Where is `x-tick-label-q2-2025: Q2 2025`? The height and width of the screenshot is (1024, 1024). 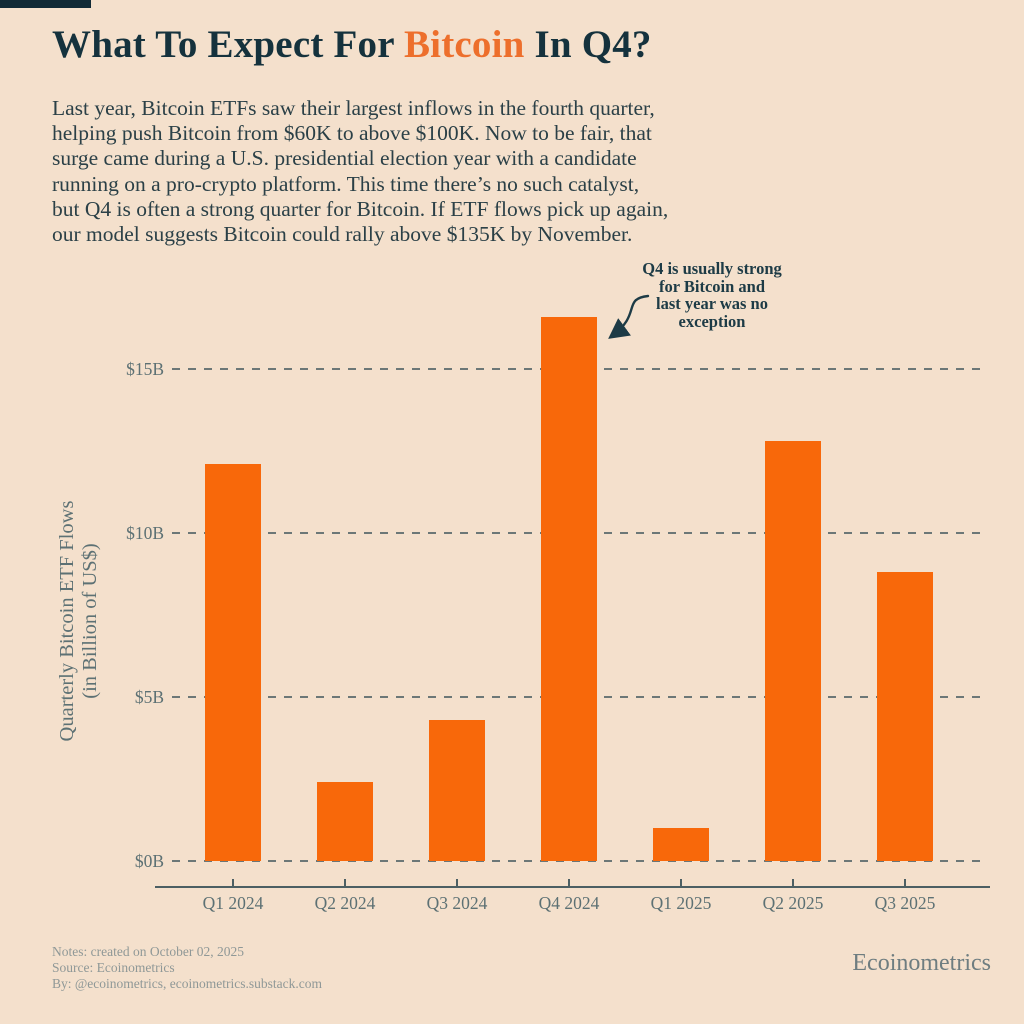 x-tick-label-q2-2025: Q2 2025 is located at coordinates (793, 903).